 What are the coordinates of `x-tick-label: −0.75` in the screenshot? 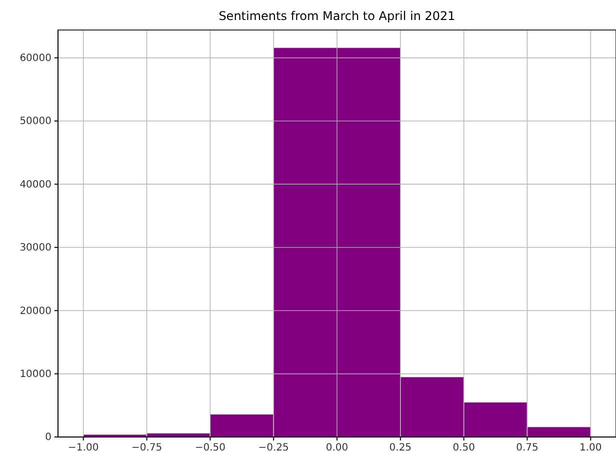 It's located at (146, 448).